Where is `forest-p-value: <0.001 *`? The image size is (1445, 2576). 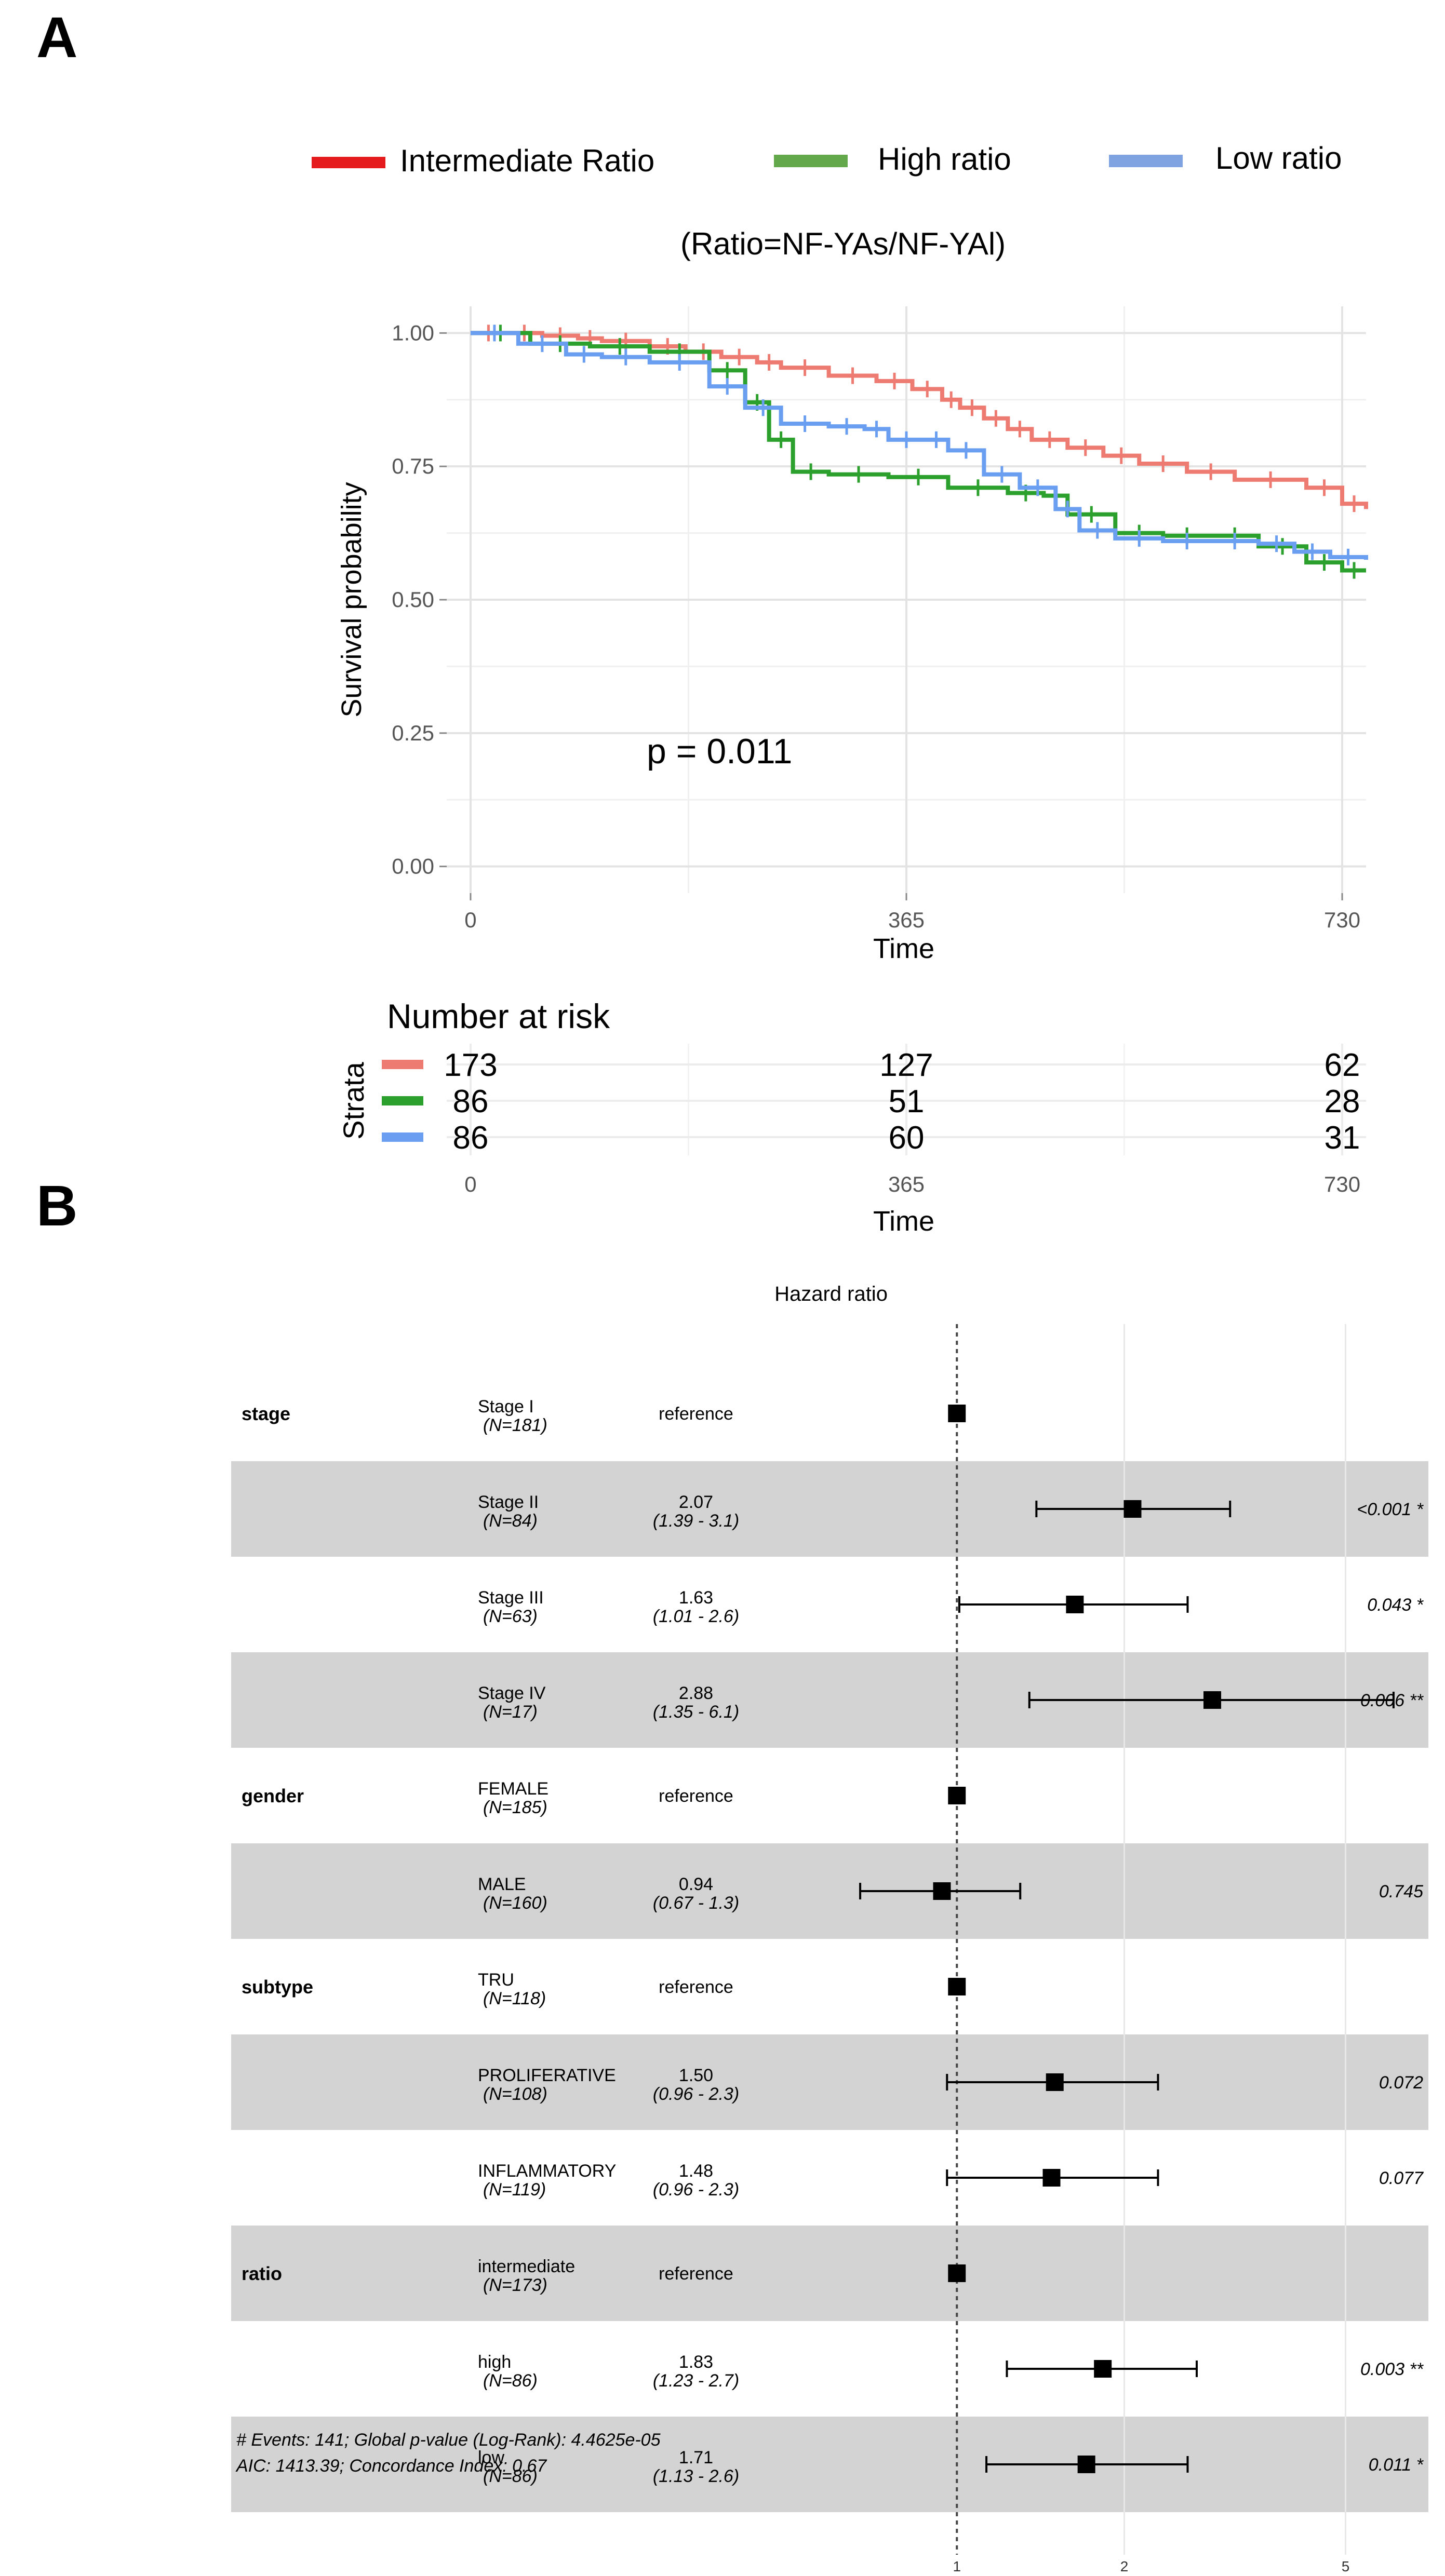
forest-p-value: <0.001 * is located at coordinates (1390, 1509).